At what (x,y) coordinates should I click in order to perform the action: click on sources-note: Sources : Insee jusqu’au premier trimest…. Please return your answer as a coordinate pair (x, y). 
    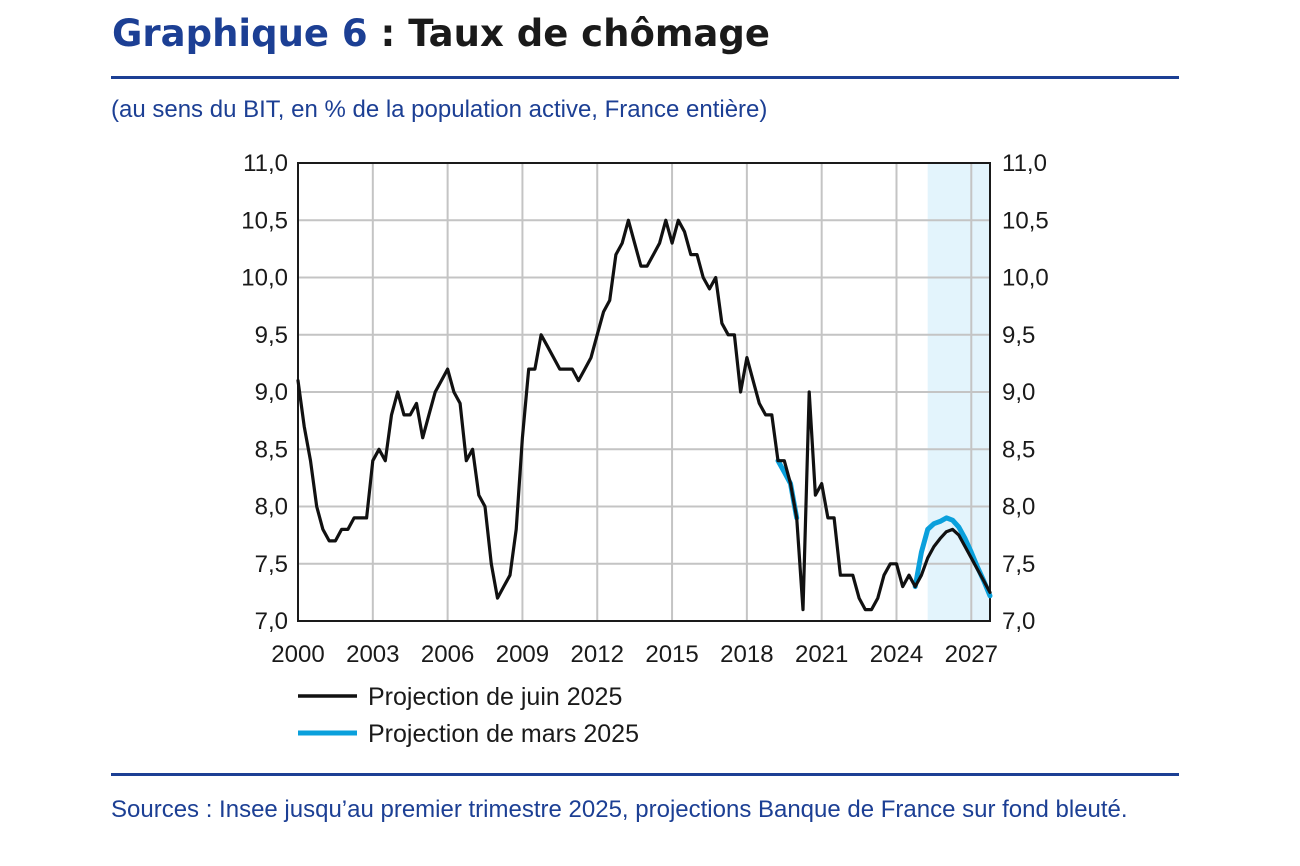
    Looking at the image, I should click on (619, 809).